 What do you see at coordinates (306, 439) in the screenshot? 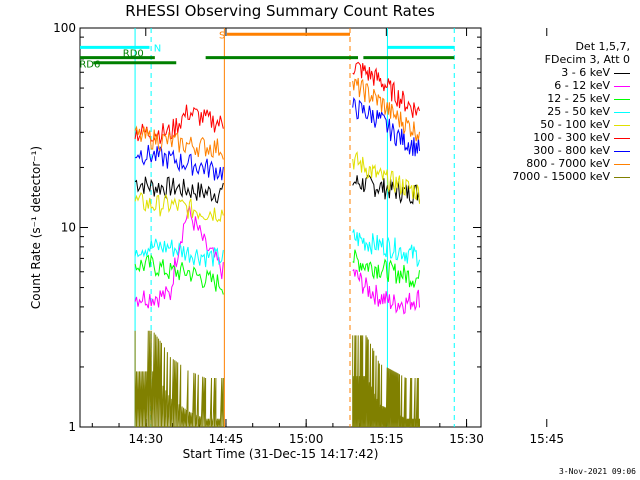
I see `x-tick-label: 15:00` at bounding box center [306, 439].